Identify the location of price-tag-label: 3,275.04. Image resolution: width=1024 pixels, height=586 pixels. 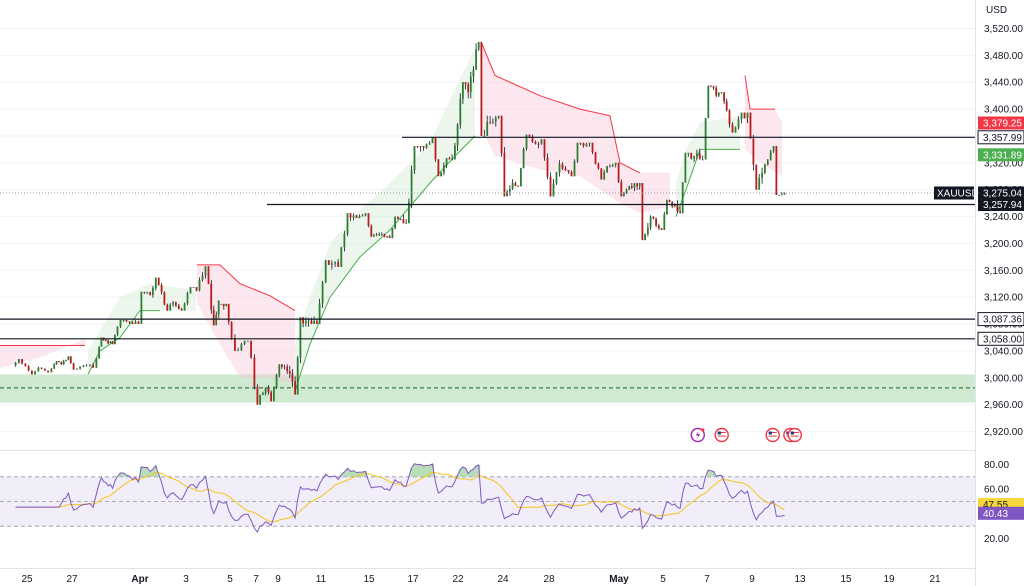
(1002, 194).